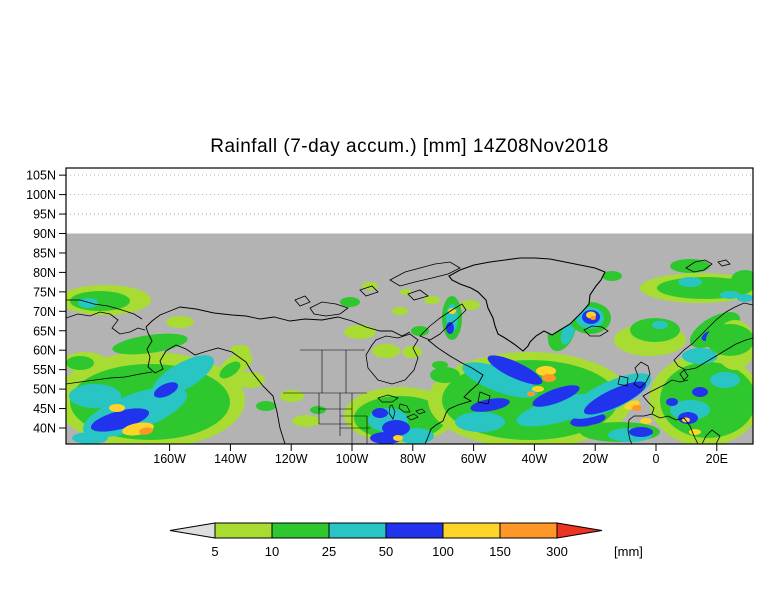  Describe the element at coordinates (675, 428) in the screenshot. I see `italy-med-coast` at that location.